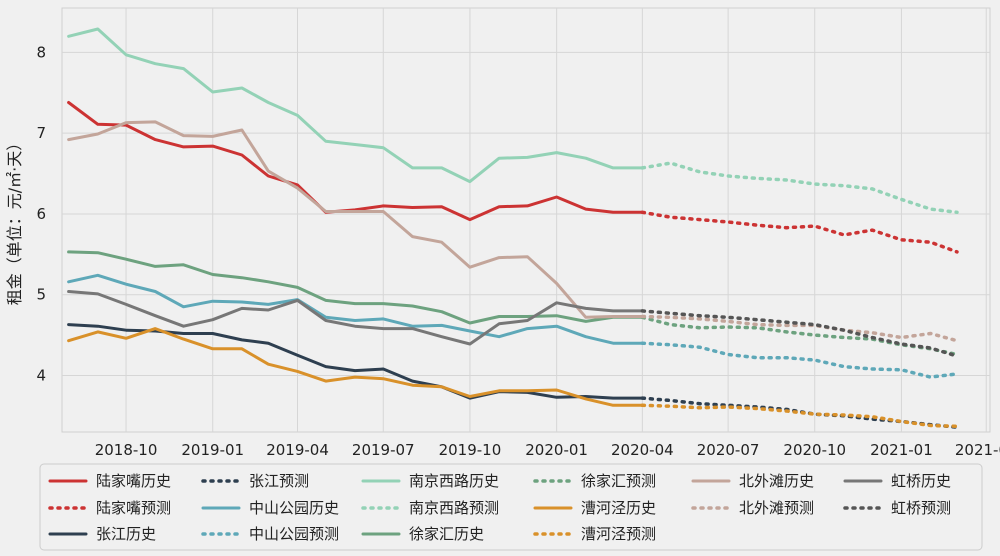 The width and height of the screenshot is (1000, 556). Describe the element at coordinates (776, 481) in the screenshot. I see `legend-label: 北外滩历史` at that location.